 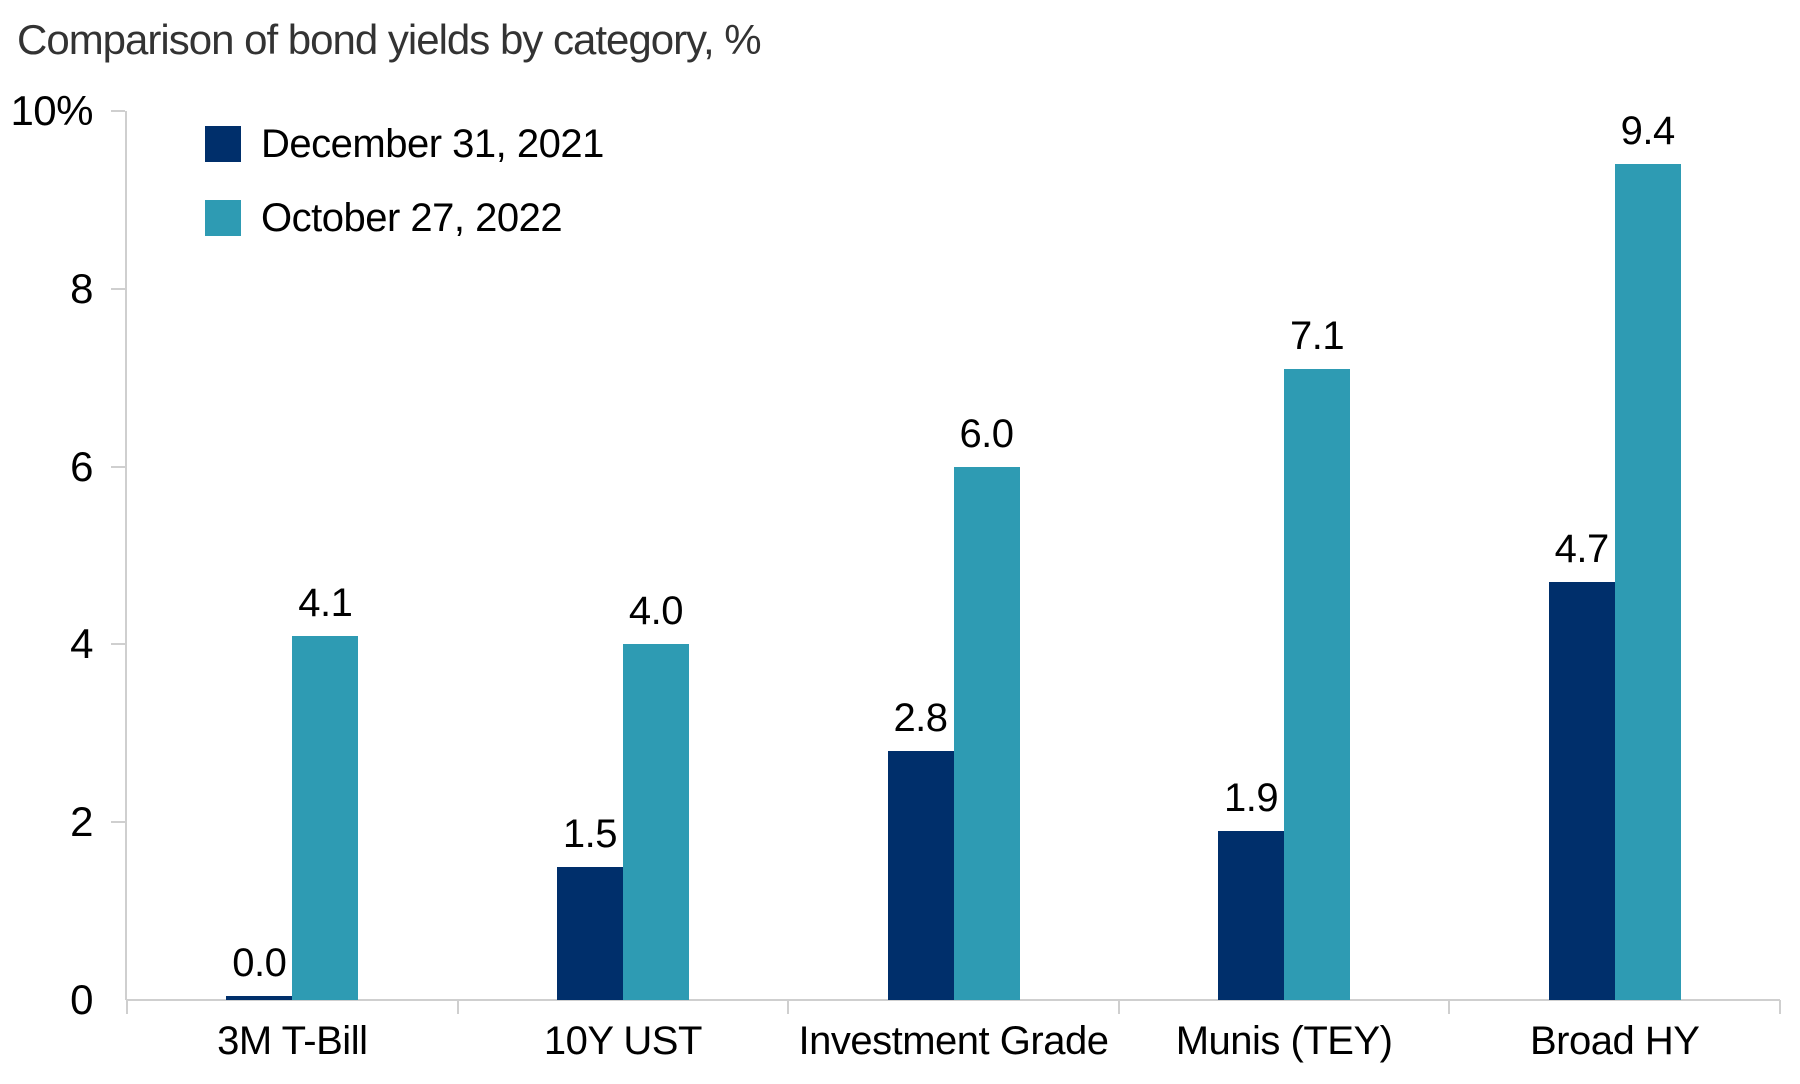 I want to click on x-category-label: 10Y UST, so click(x=623, y=1041).